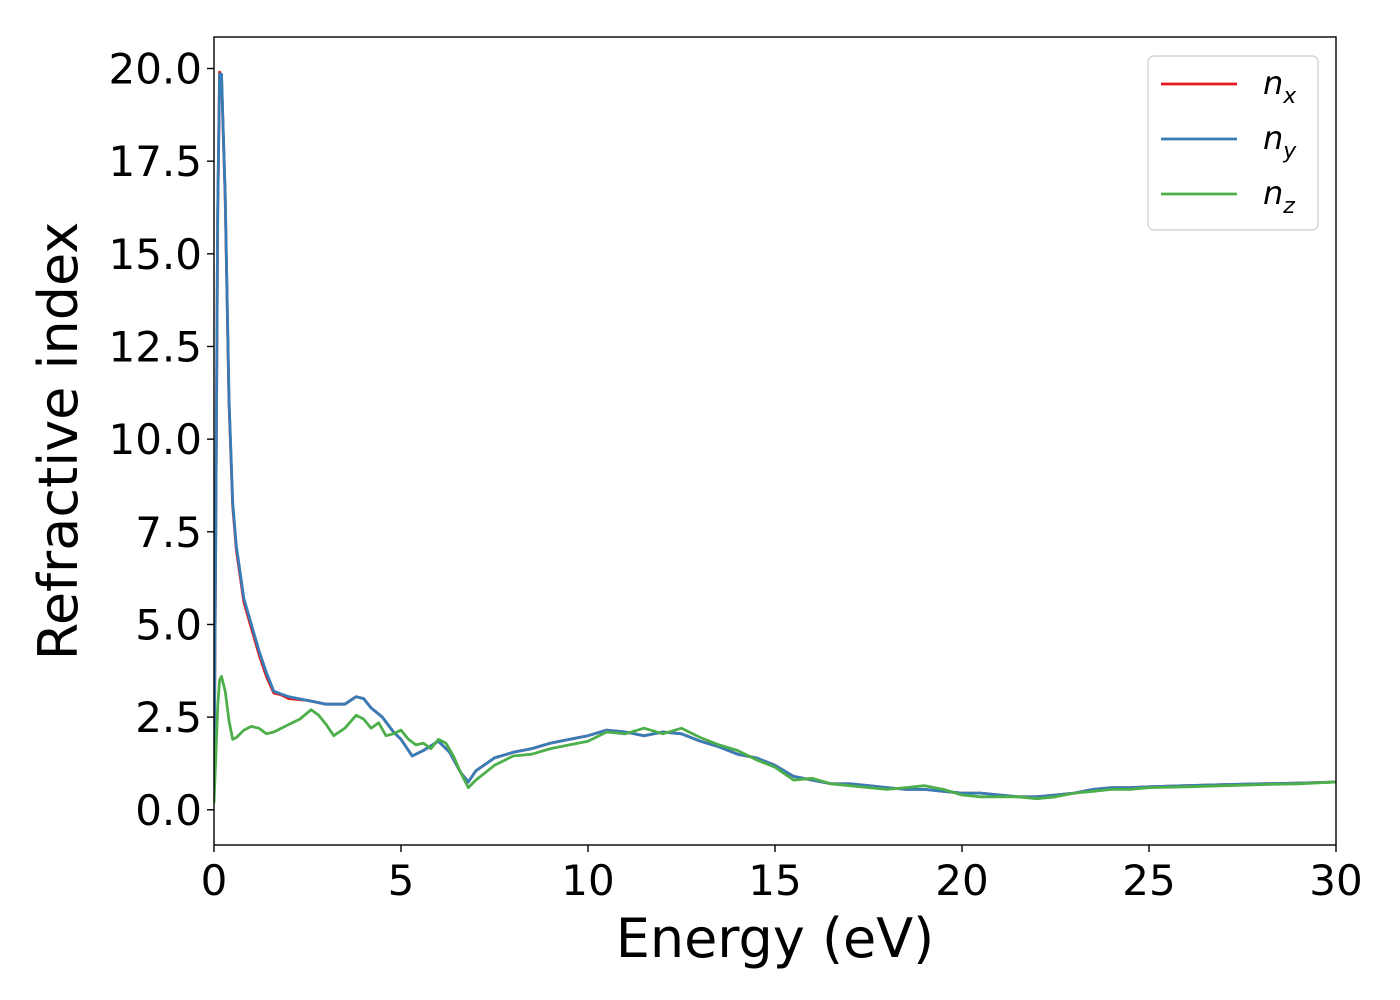 The height and width of the screenshot is (1000, 1400). Describe the element at coordinates (774, 880) in the screenshot. I see `x-tick-label: 15` at that location.